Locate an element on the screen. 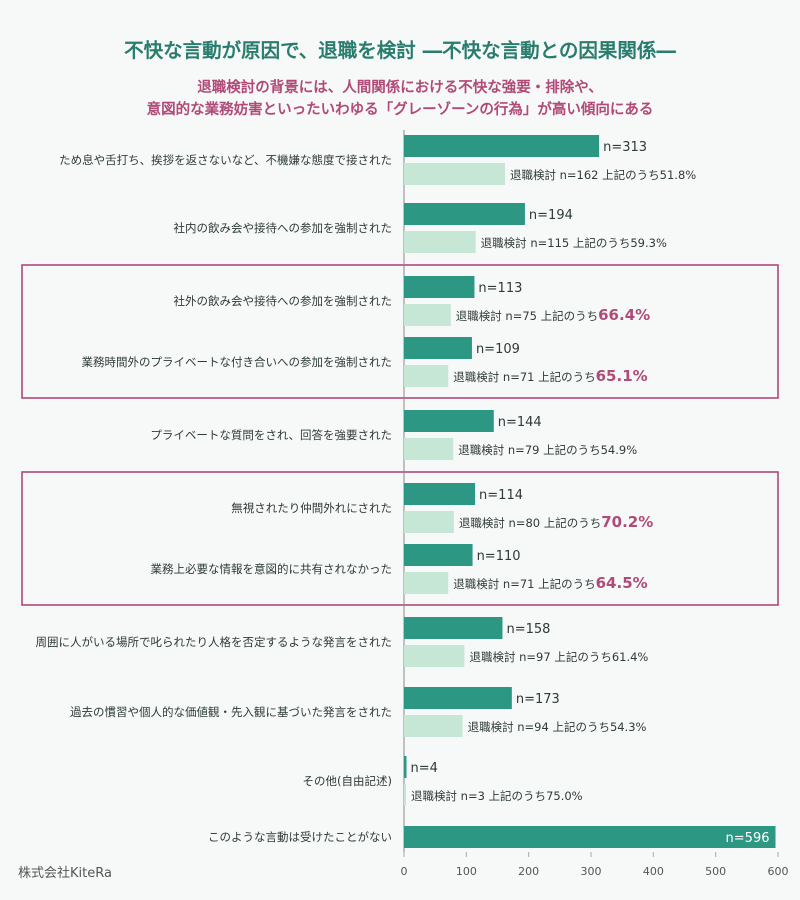  retire-percentage: 70.2% is located at coordinates (627, 522).